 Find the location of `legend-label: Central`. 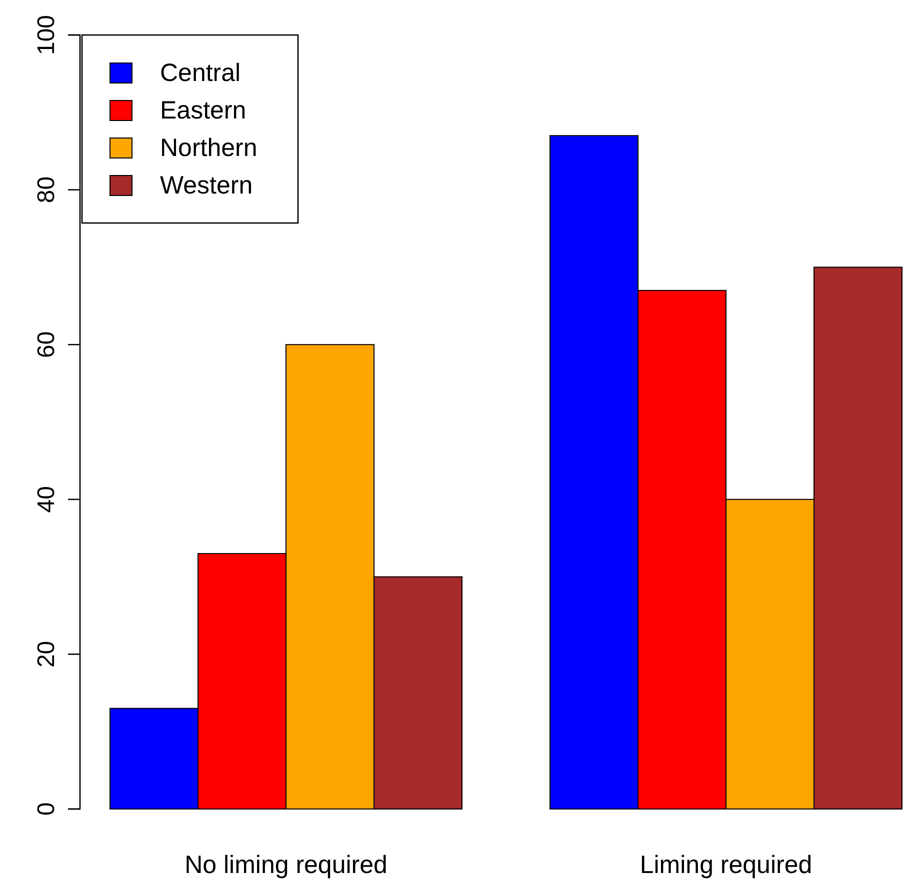

legend-label: Central is located at coordinates (200, 73).